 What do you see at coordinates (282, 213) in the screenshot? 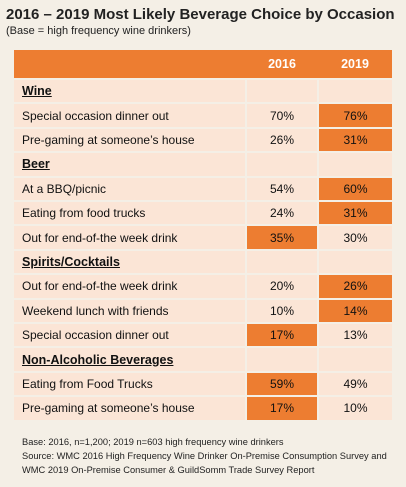
I see `value-cell: 24%` at bounding box center [282, 213].